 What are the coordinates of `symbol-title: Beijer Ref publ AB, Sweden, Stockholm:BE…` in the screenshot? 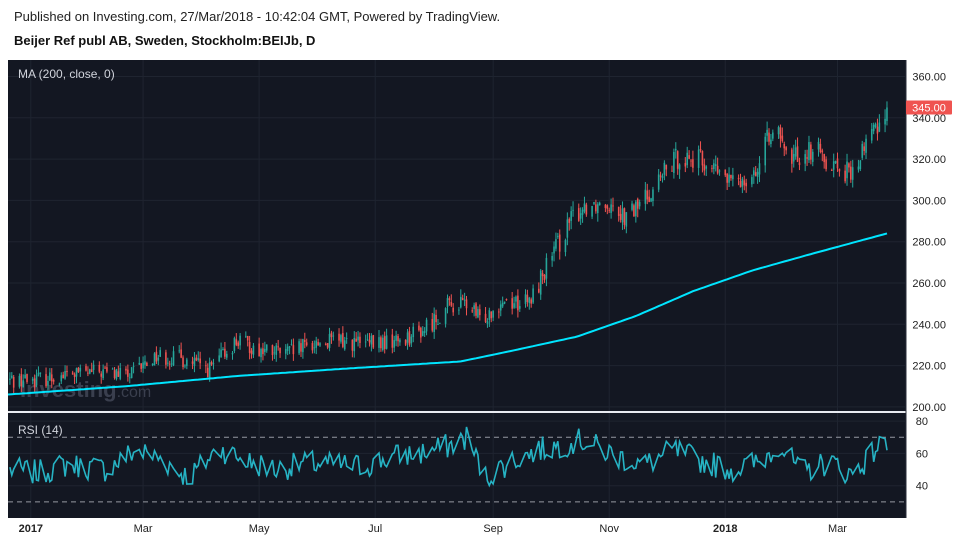 It's located at (165, 40).